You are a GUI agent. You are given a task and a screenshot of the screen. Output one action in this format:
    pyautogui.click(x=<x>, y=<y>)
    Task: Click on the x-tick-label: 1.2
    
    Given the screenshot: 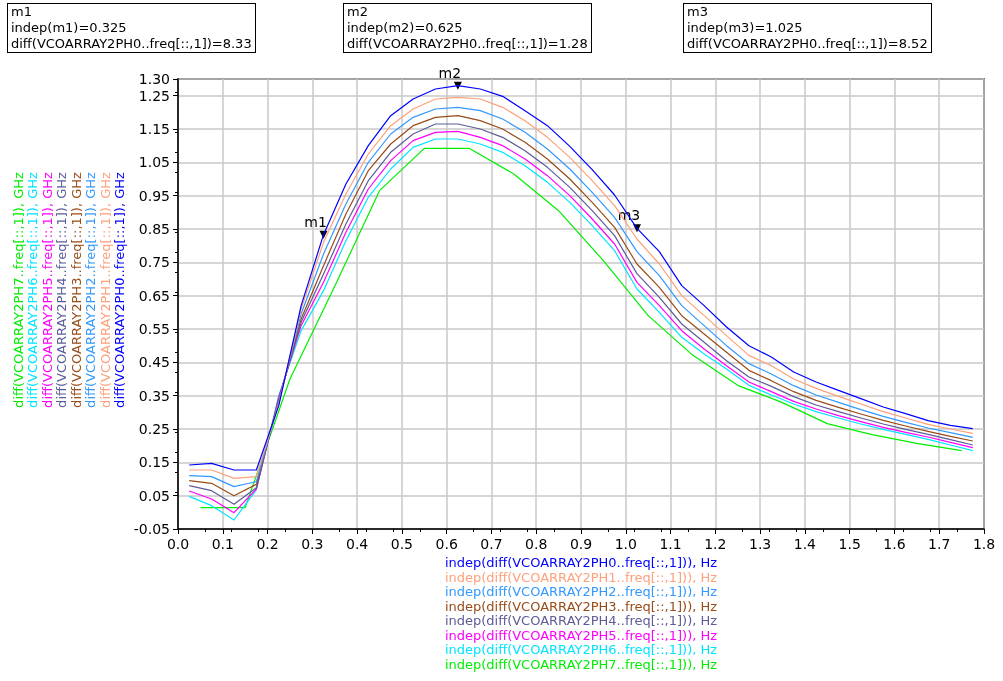 What is the action you would take?
    pyautogui.click(x=715, y=544)
    